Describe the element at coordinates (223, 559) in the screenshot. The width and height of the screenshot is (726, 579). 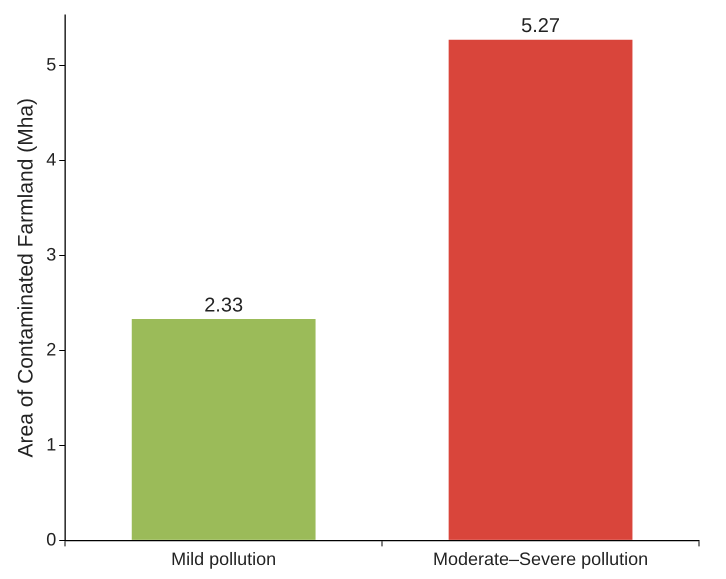
I see `x-tick-label: Mild pollution` at that location.